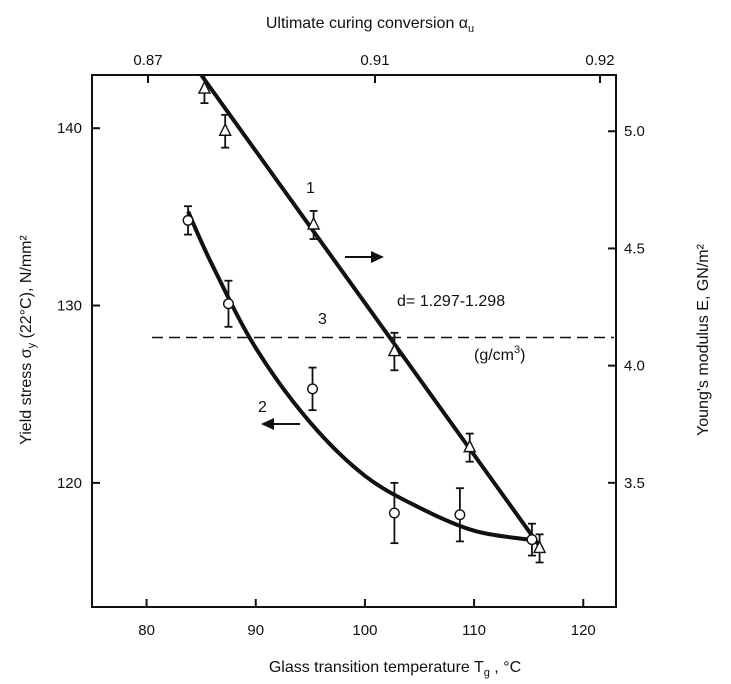 Image resolution: width=731 pixels, height=684 pixels. What do you see at coordinates (364, 630) in the screenshot?
I see `x-tick-label: 100` at bounding box center [364, 630].